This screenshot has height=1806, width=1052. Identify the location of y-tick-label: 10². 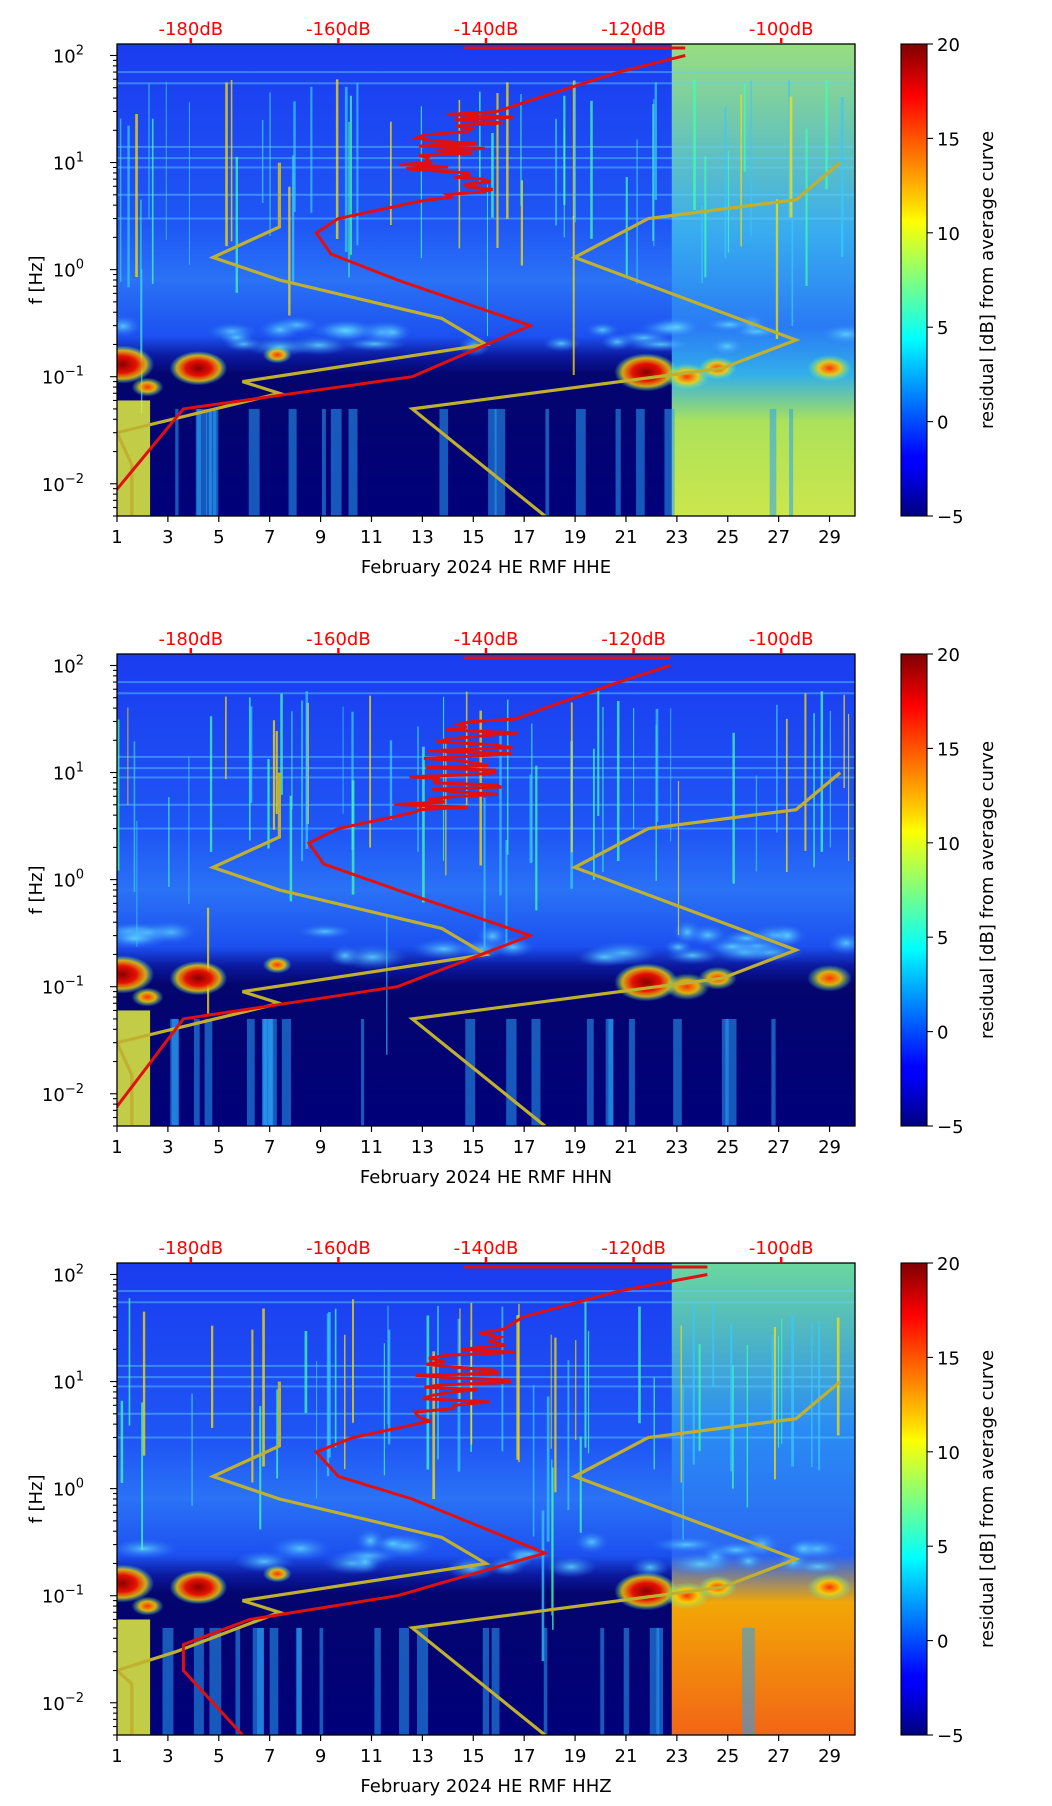
(68, 1274).